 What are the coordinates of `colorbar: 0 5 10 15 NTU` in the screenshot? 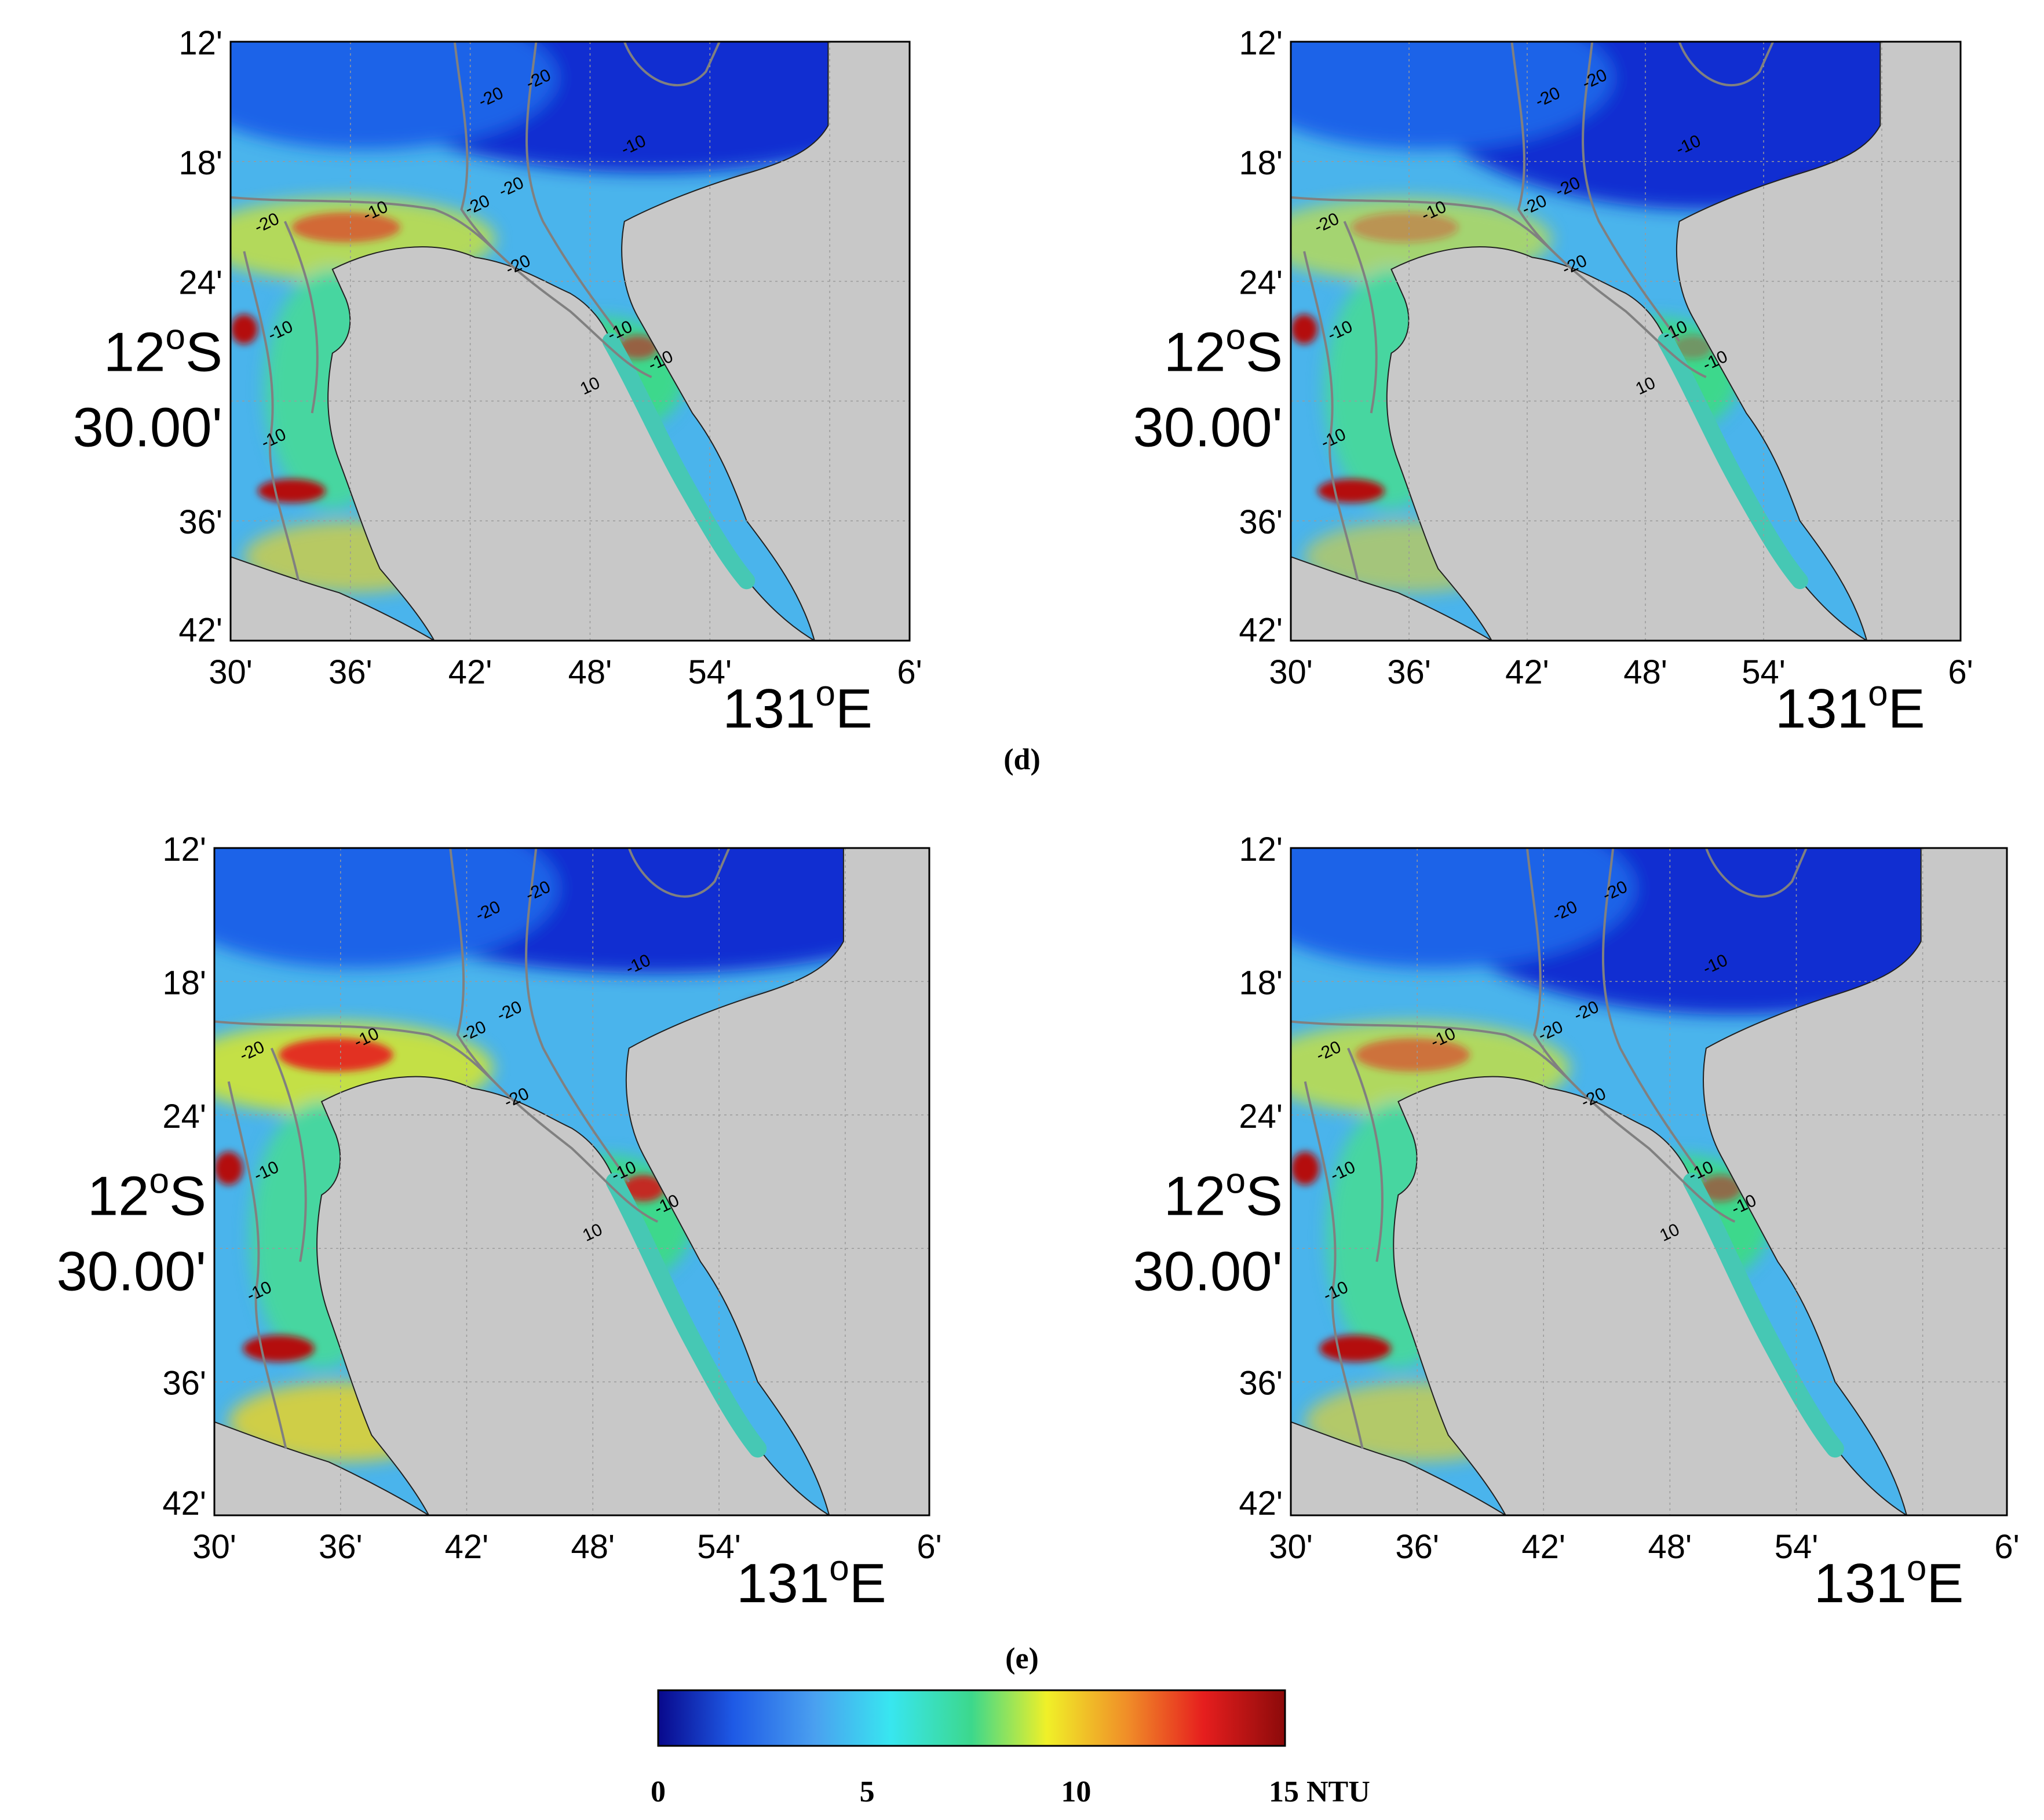 It's located at (1011, 1748).